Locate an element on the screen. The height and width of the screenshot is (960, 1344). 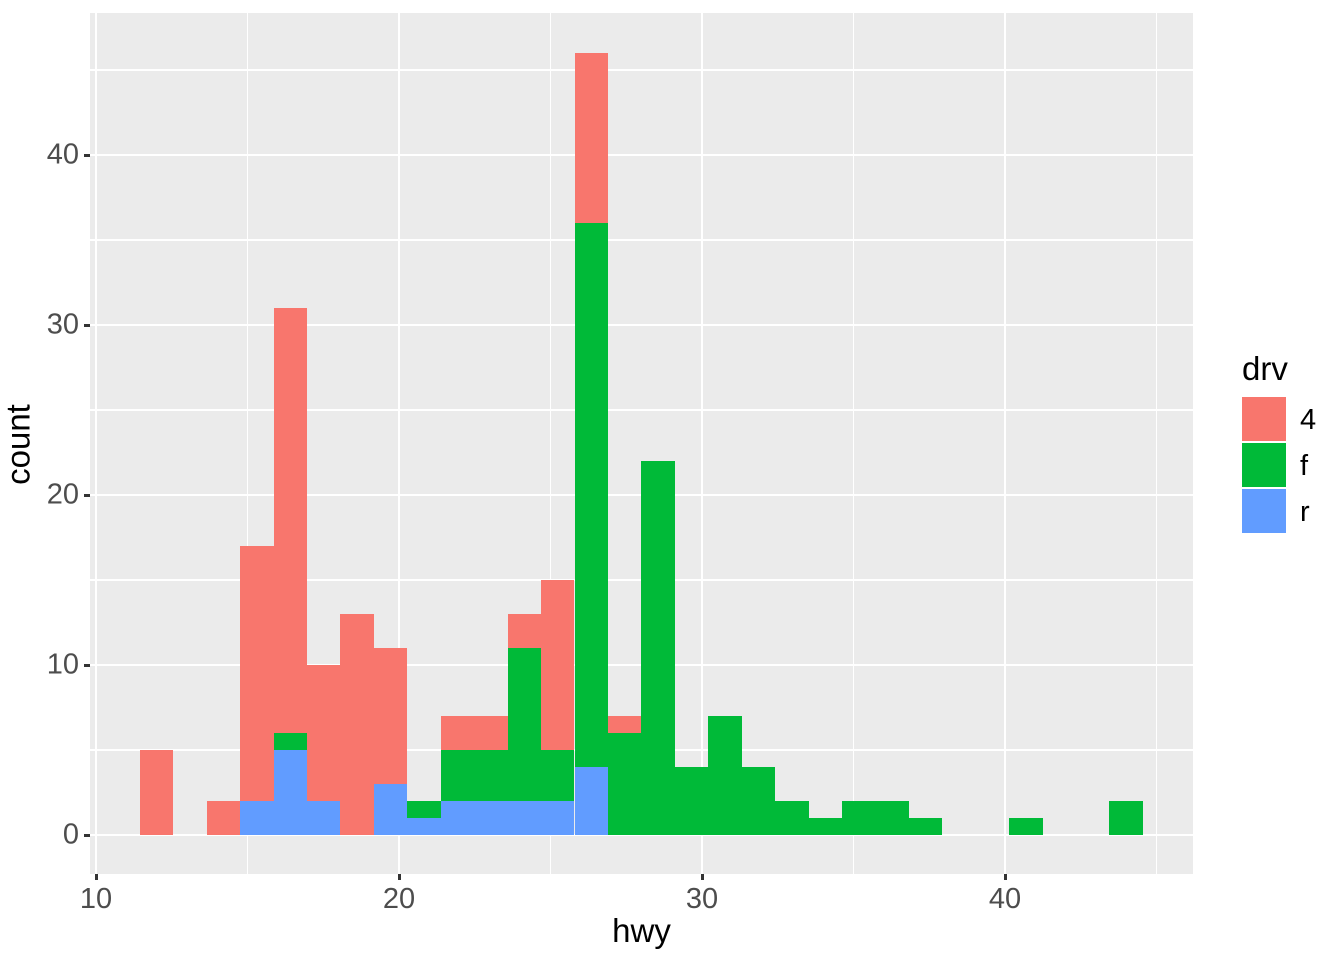
y-tick-label: 20 is located at coordinates (62, 494).